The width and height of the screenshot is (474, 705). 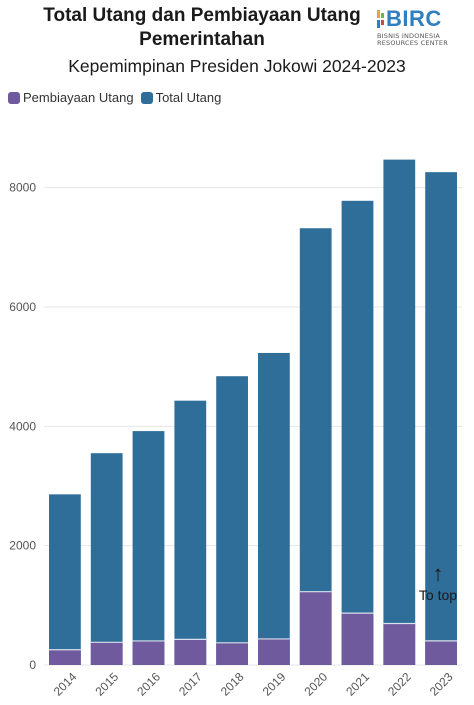 What do you see at coordinates (315, 684) in the screenshot?
I see `x-tick-label: 2020` at bounding box center [315, 684].